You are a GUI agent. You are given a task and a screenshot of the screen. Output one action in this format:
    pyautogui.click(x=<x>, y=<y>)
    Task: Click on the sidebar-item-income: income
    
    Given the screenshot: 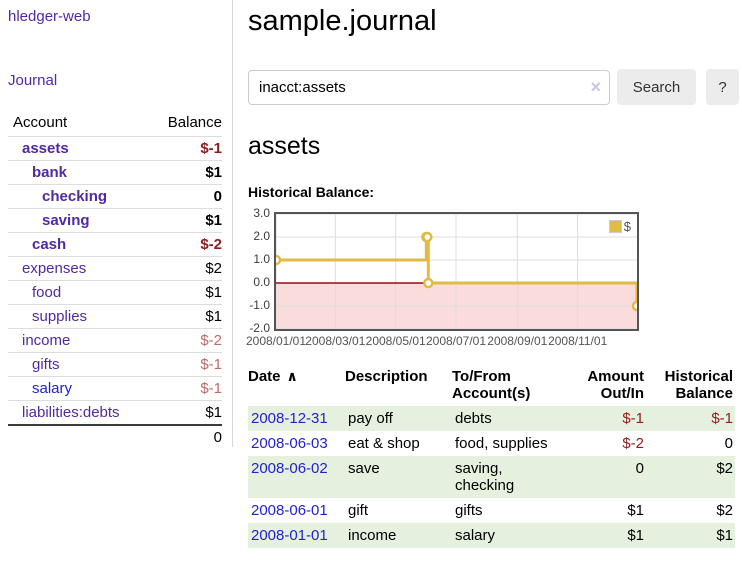 What is the action you would take?
    pyautogui.click(x=46, y=340)
    